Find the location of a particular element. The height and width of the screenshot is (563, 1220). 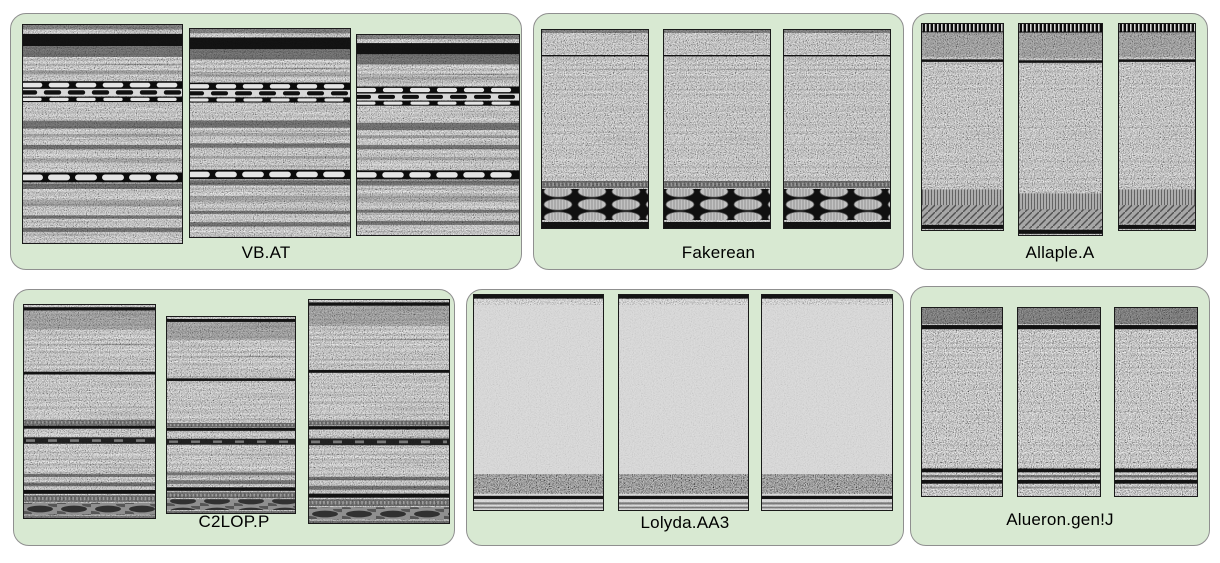

family-label-fakerean: Fakerean is located at coordinates (718, 252).